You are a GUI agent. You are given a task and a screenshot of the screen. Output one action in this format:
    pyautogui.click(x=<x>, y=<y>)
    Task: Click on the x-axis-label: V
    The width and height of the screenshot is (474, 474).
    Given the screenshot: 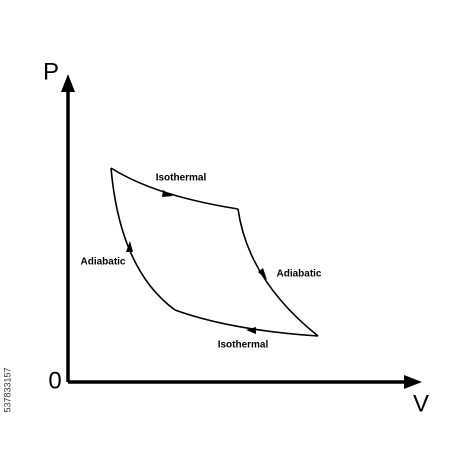 What is the action you would take?
    pyautogui.click(x=421, y=403)
    